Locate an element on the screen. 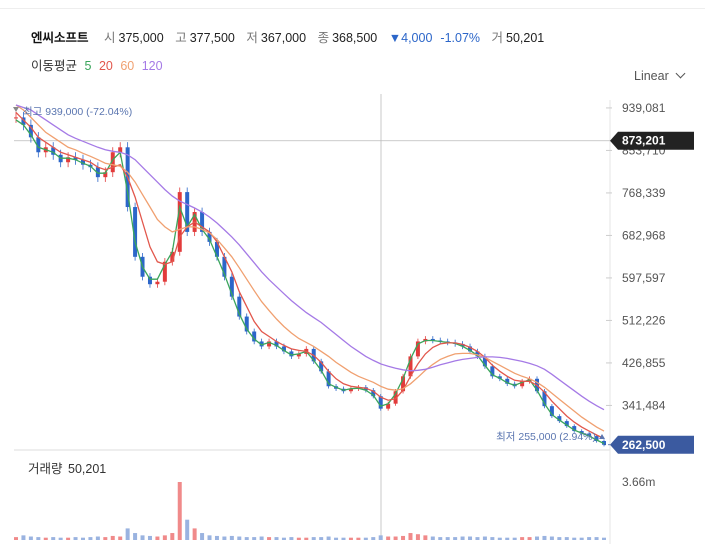 The width and height of the screenshot is (705, 544). high-label: 고 is located at coordinates (181, 38).